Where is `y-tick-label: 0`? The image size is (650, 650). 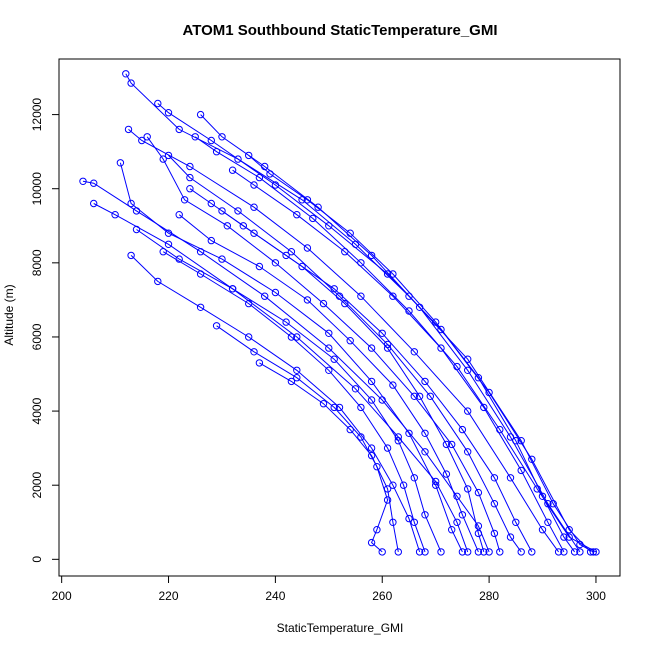
y-tick-label: 0 is located at coordinates (37, 559).